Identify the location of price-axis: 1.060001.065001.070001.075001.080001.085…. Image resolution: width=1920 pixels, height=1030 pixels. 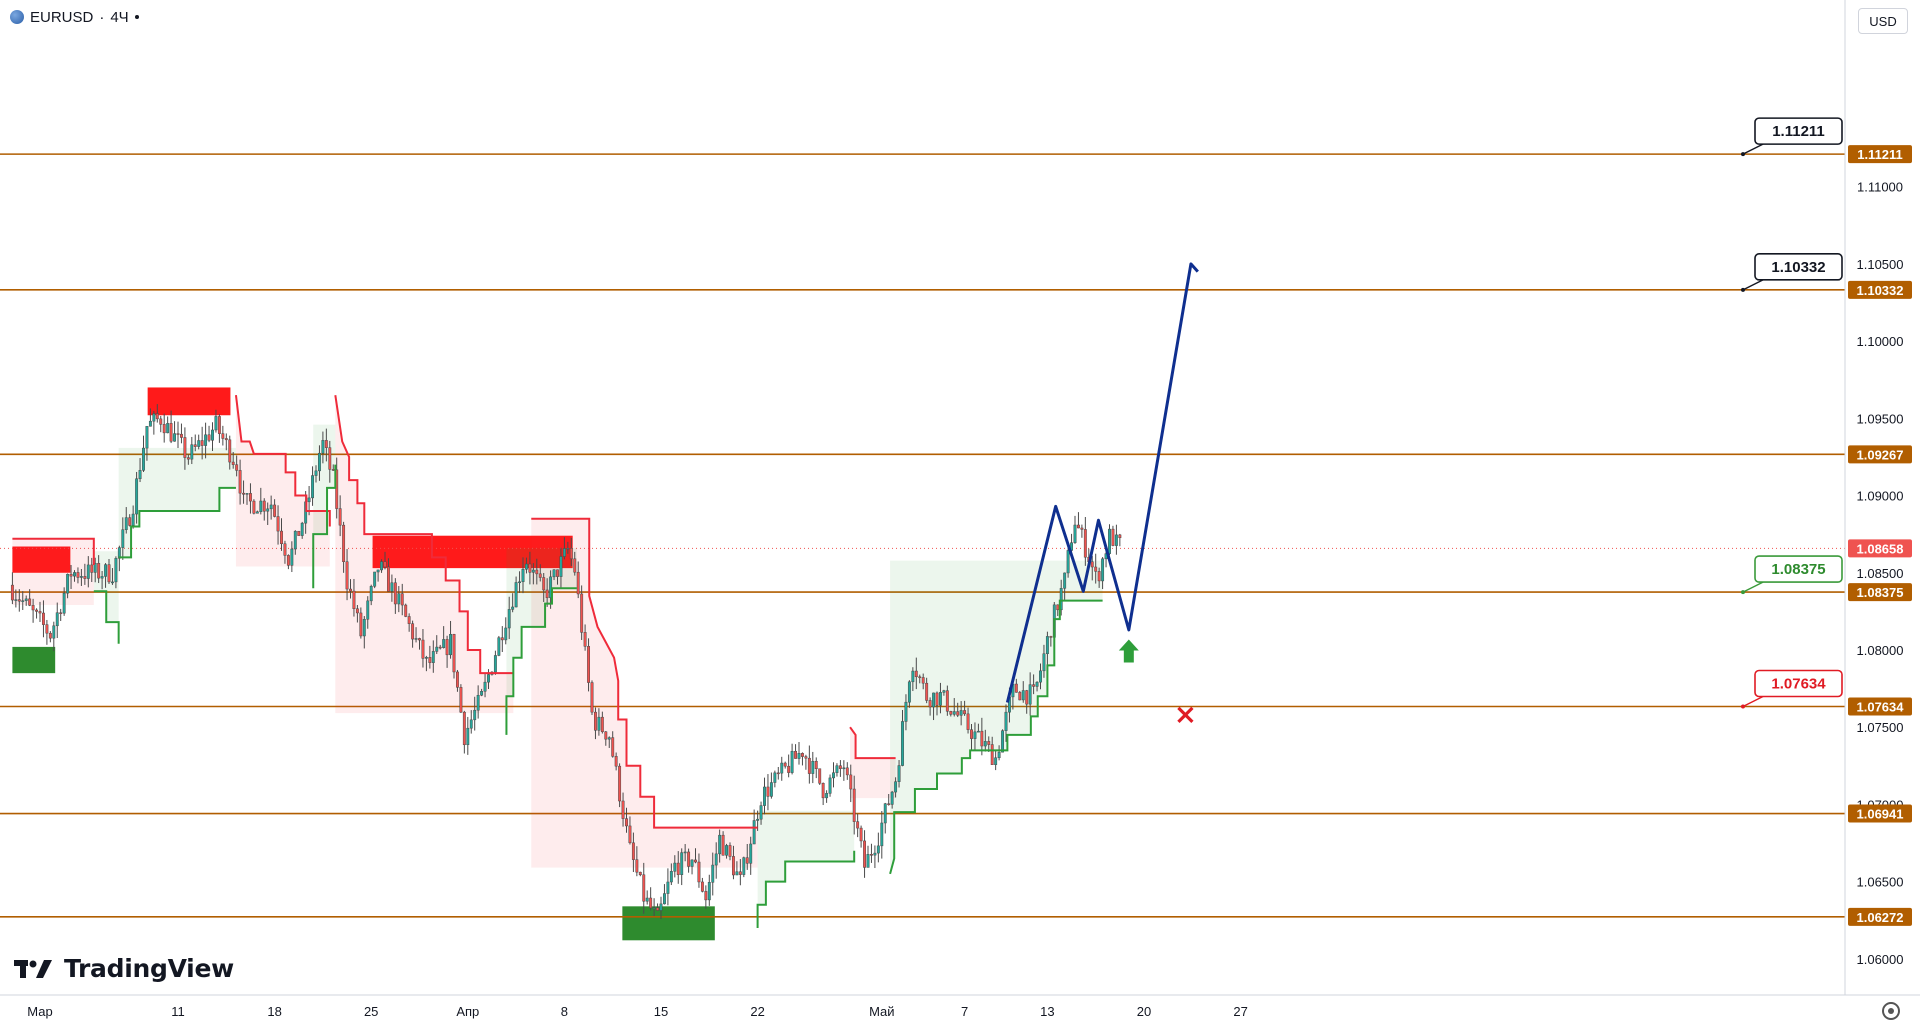
(1878, 497).